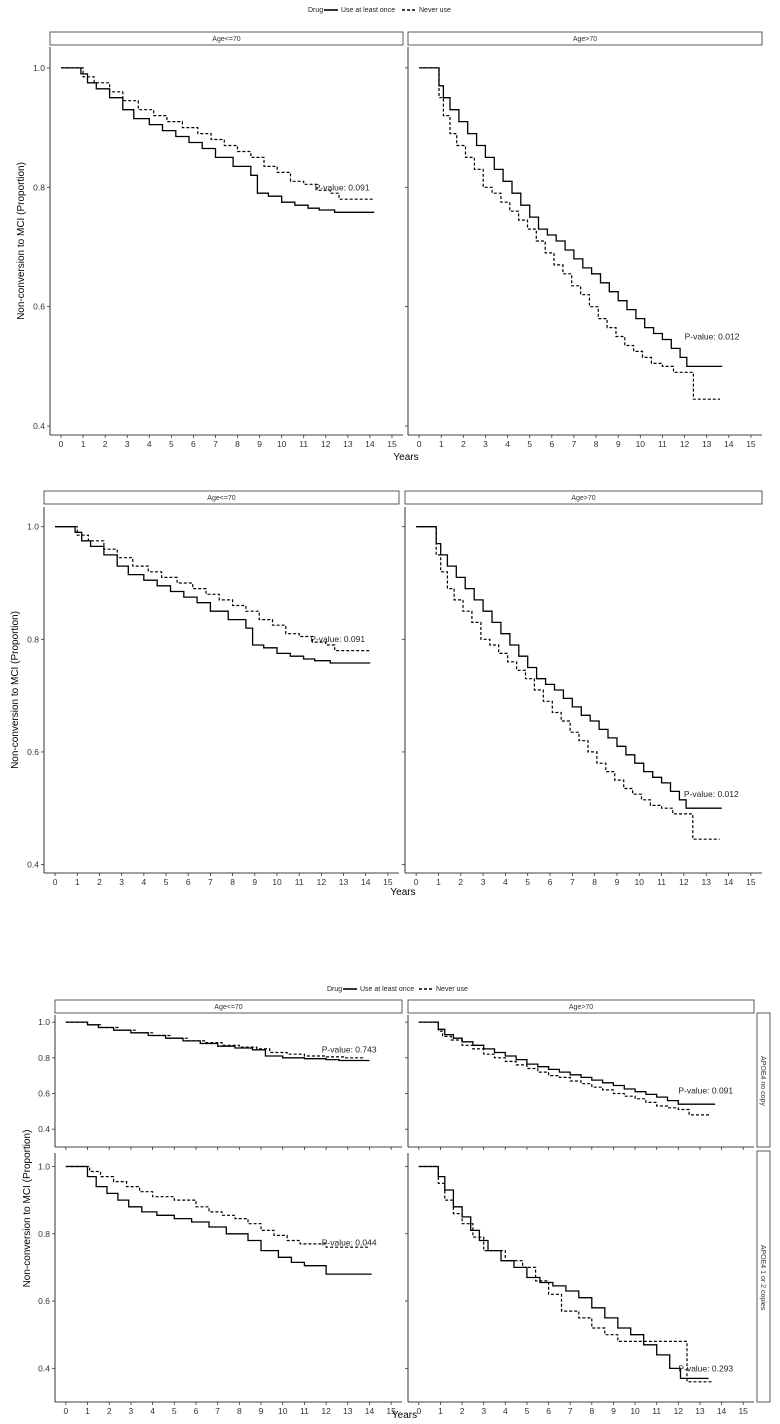 The image size is (780, 1424). Describe the element at coordinates (349, 1049) in the screenshot. I see `p-value-label: P-value: 0.743` at that location.